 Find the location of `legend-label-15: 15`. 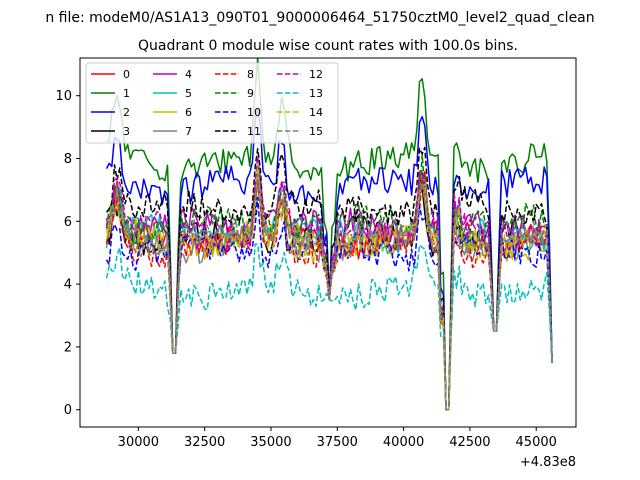

legend-label-15: 15 is located at coordinates (316, 131).